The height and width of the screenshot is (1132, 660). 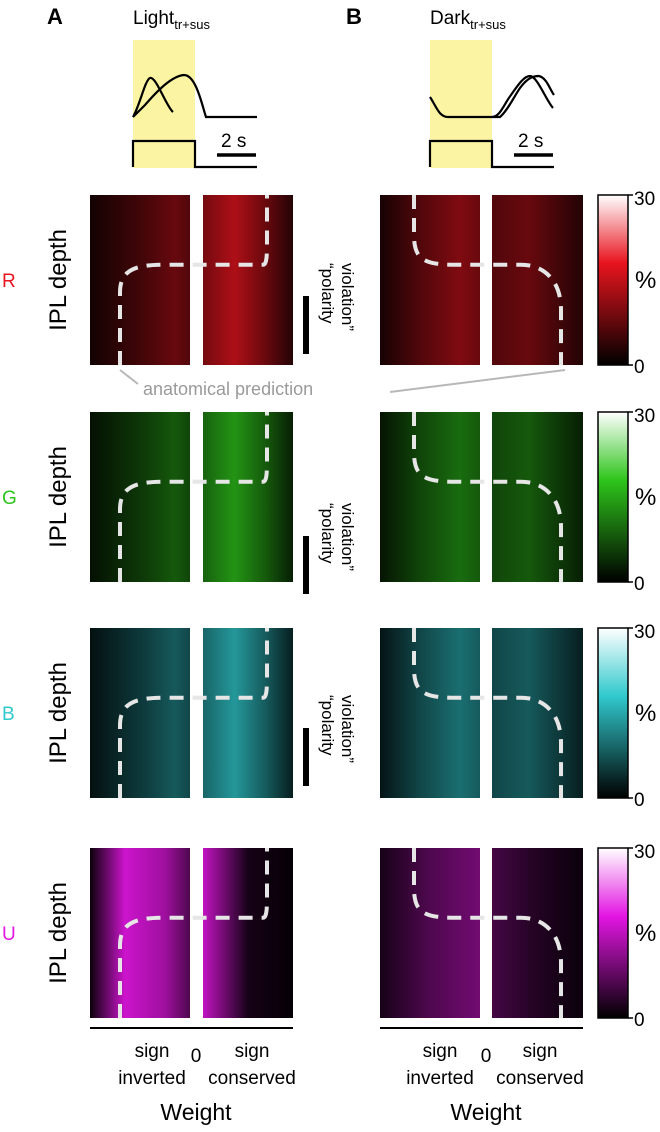 What do you see at coordinates (337, 297) in the screenshot?
I see `polarity-label-r: “polarityviolation”` at bounding box center [337, 297].